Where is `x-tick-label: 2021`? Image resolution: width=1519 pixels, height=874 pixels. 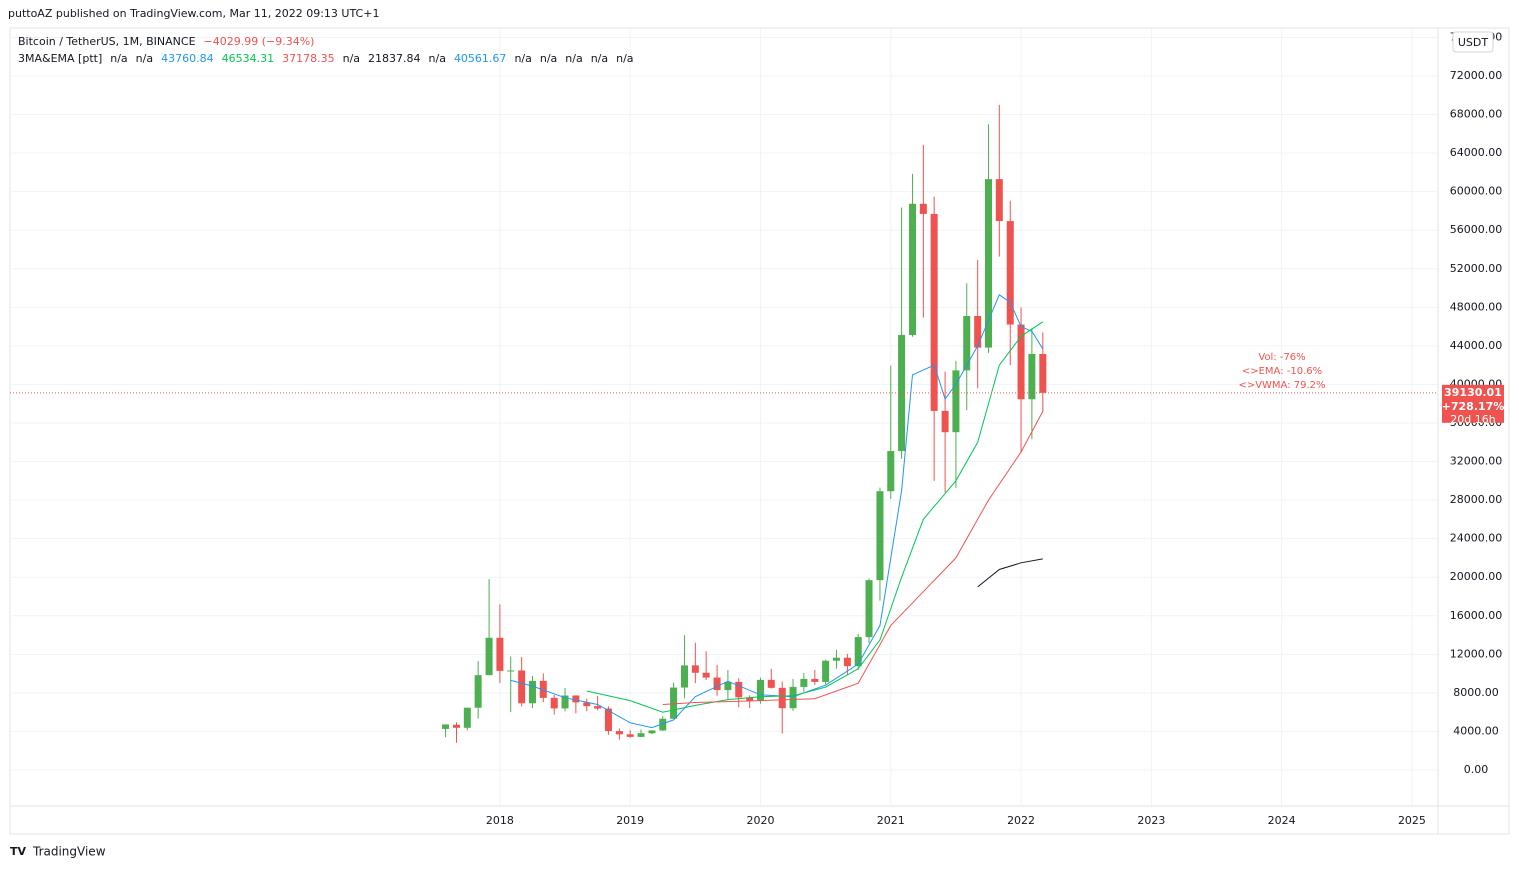 x-tick-label: 2021 is located at coordinates (891, 820).